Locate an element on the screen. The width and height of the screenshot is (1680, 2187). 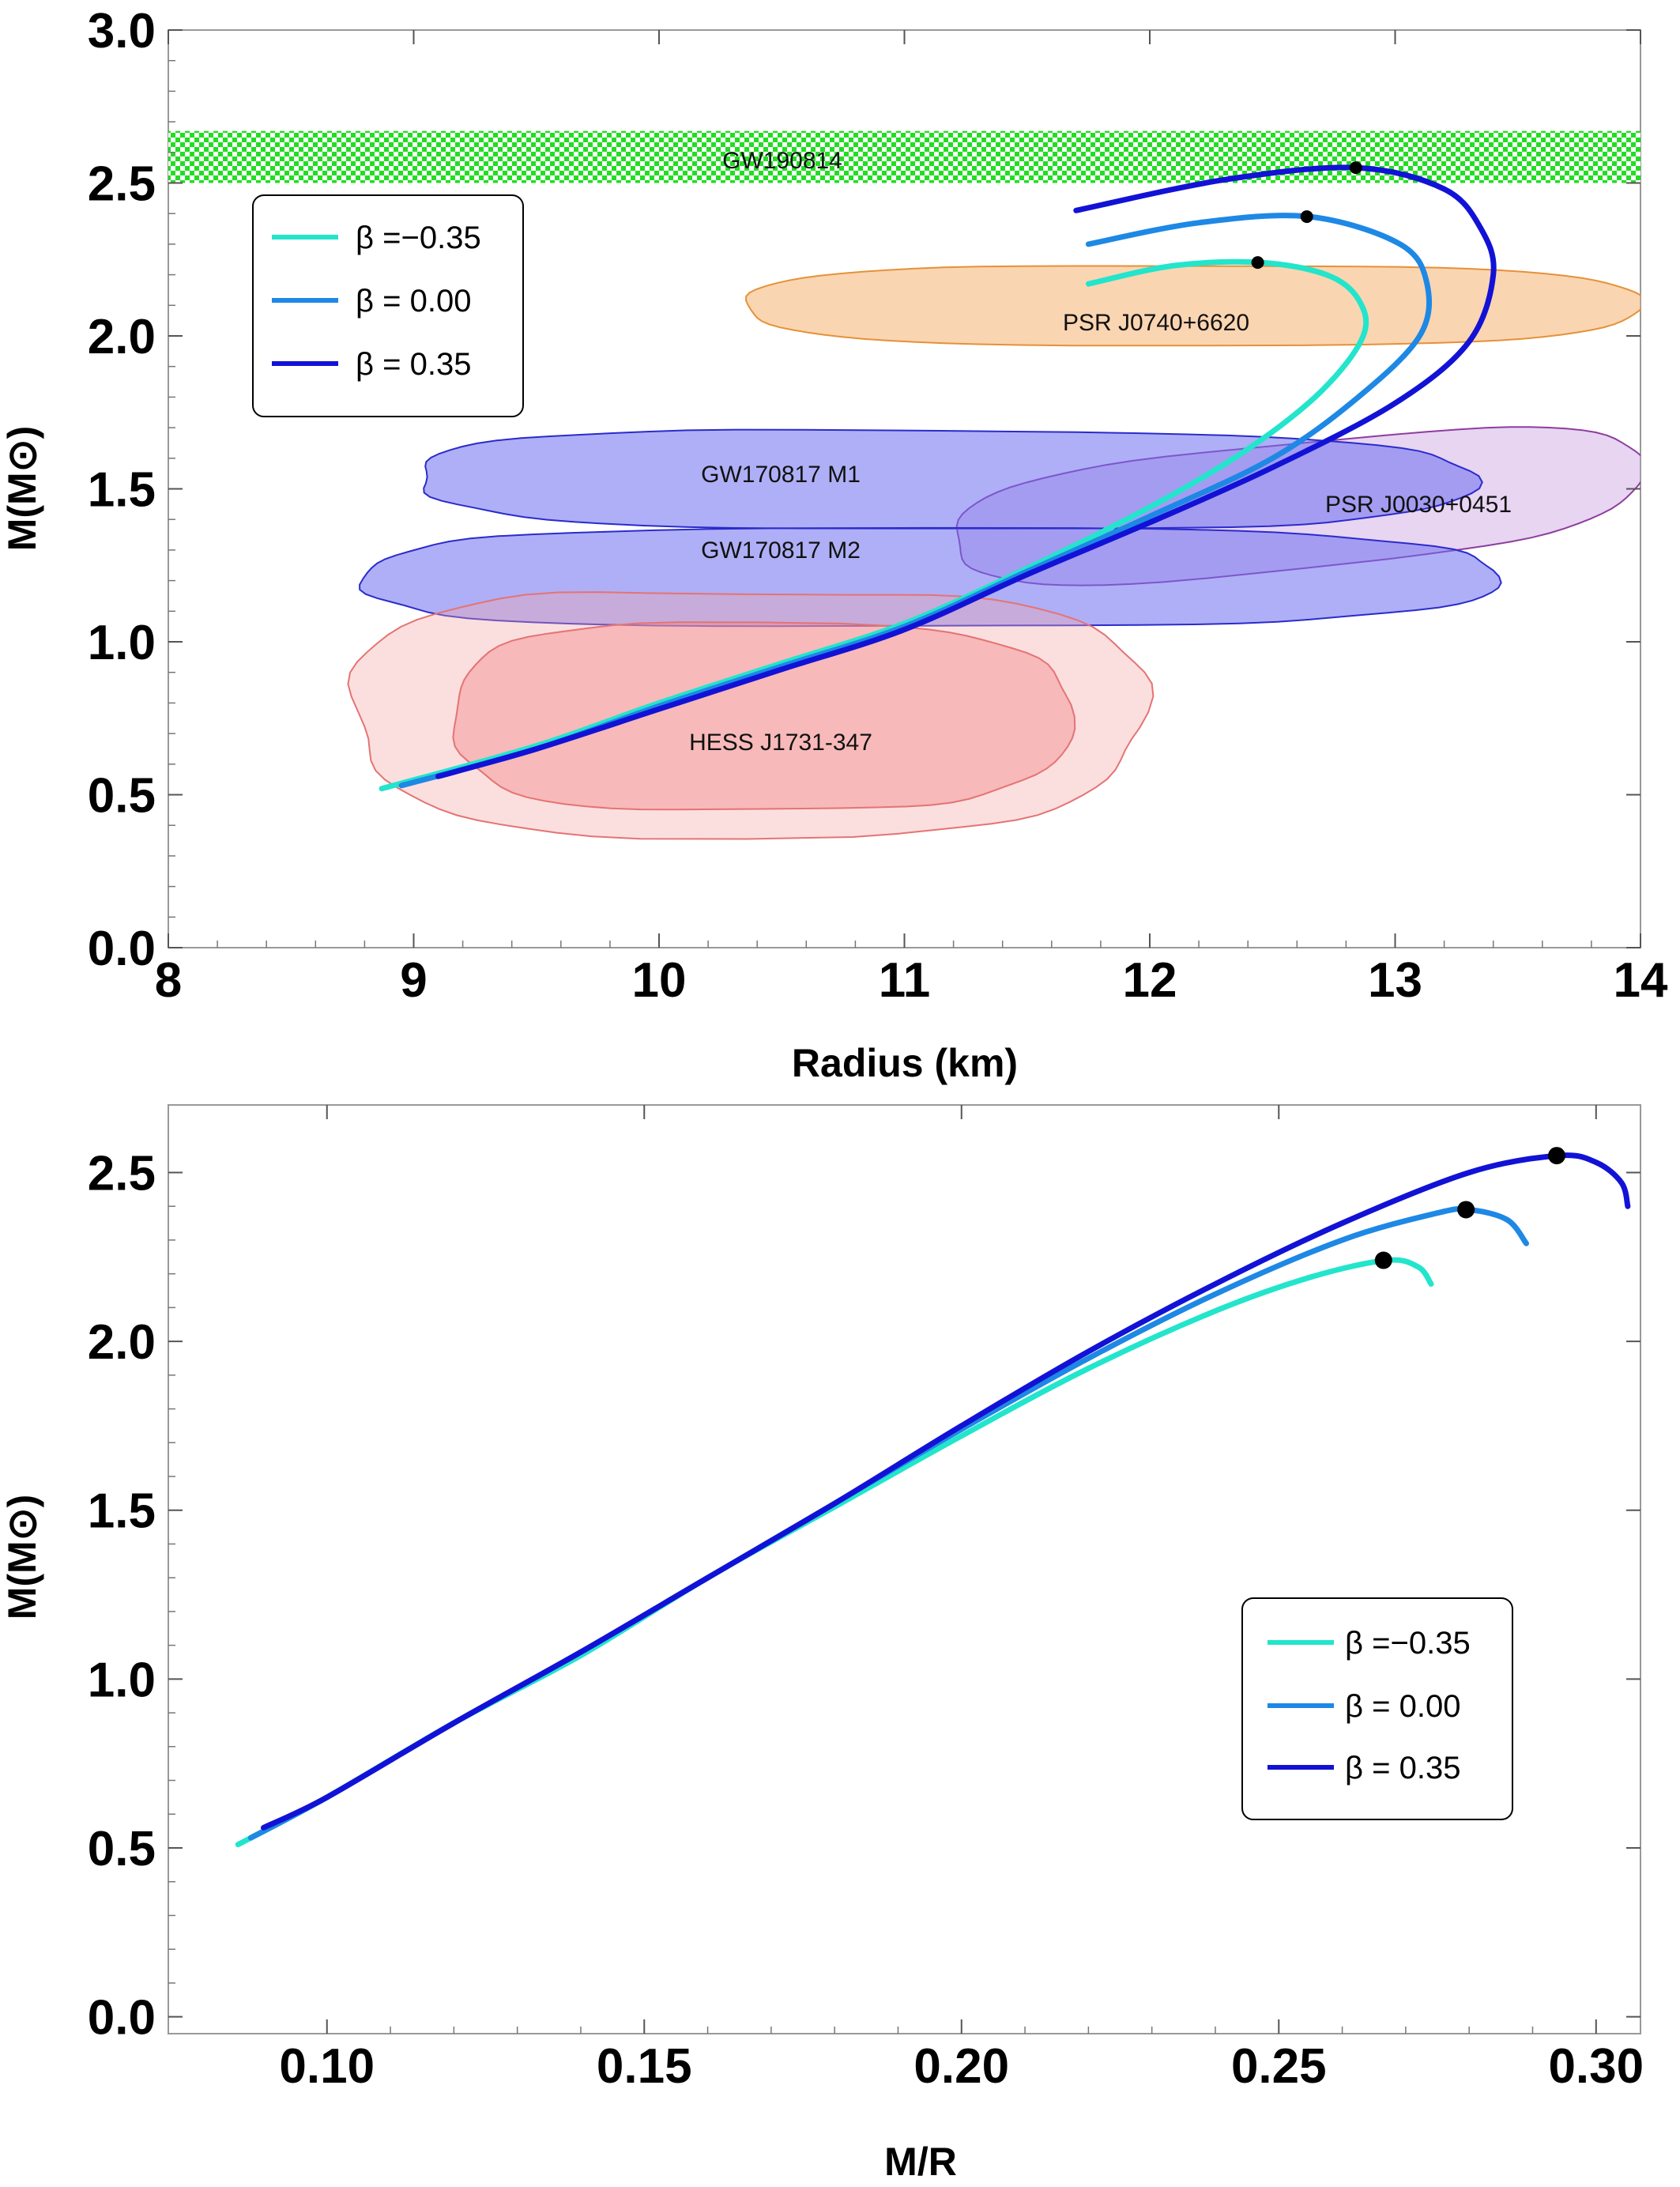
x-tick-label: 0.25 is located at coordinates (1279, 2066).